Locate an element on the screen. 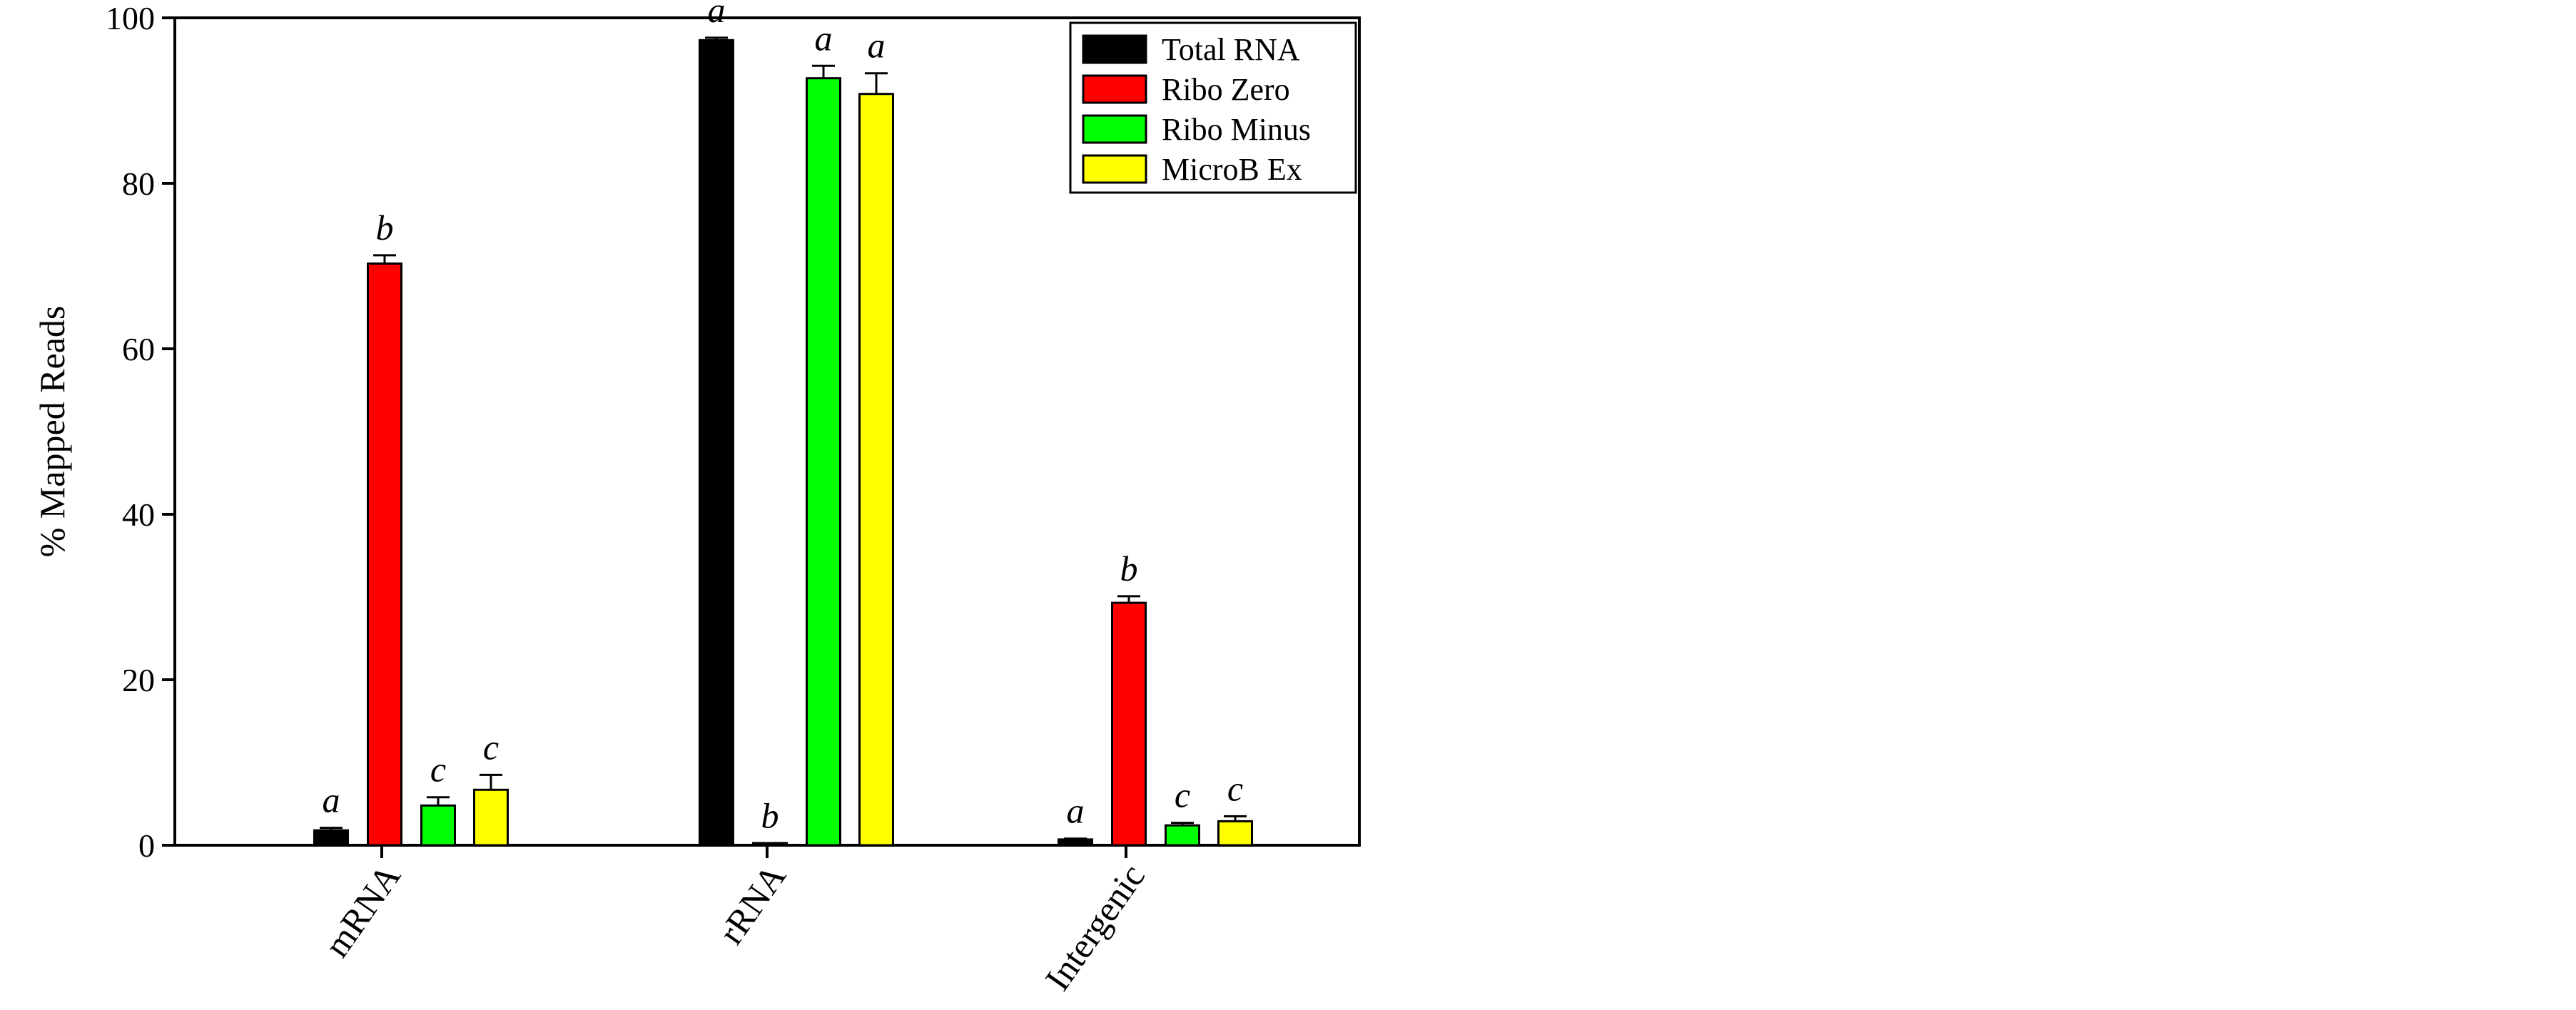 This screenshot has width=2576, height=1010. legend-label: Ribo Zero is located at coordinates (1226, 89).